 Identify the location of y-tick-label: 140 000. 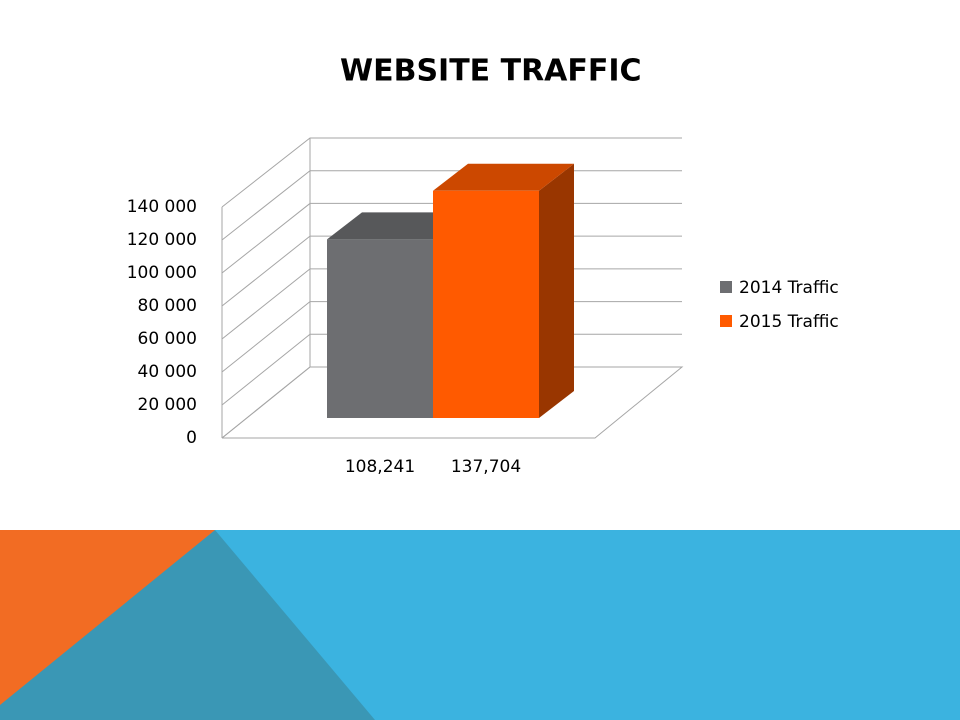
(162, 207).